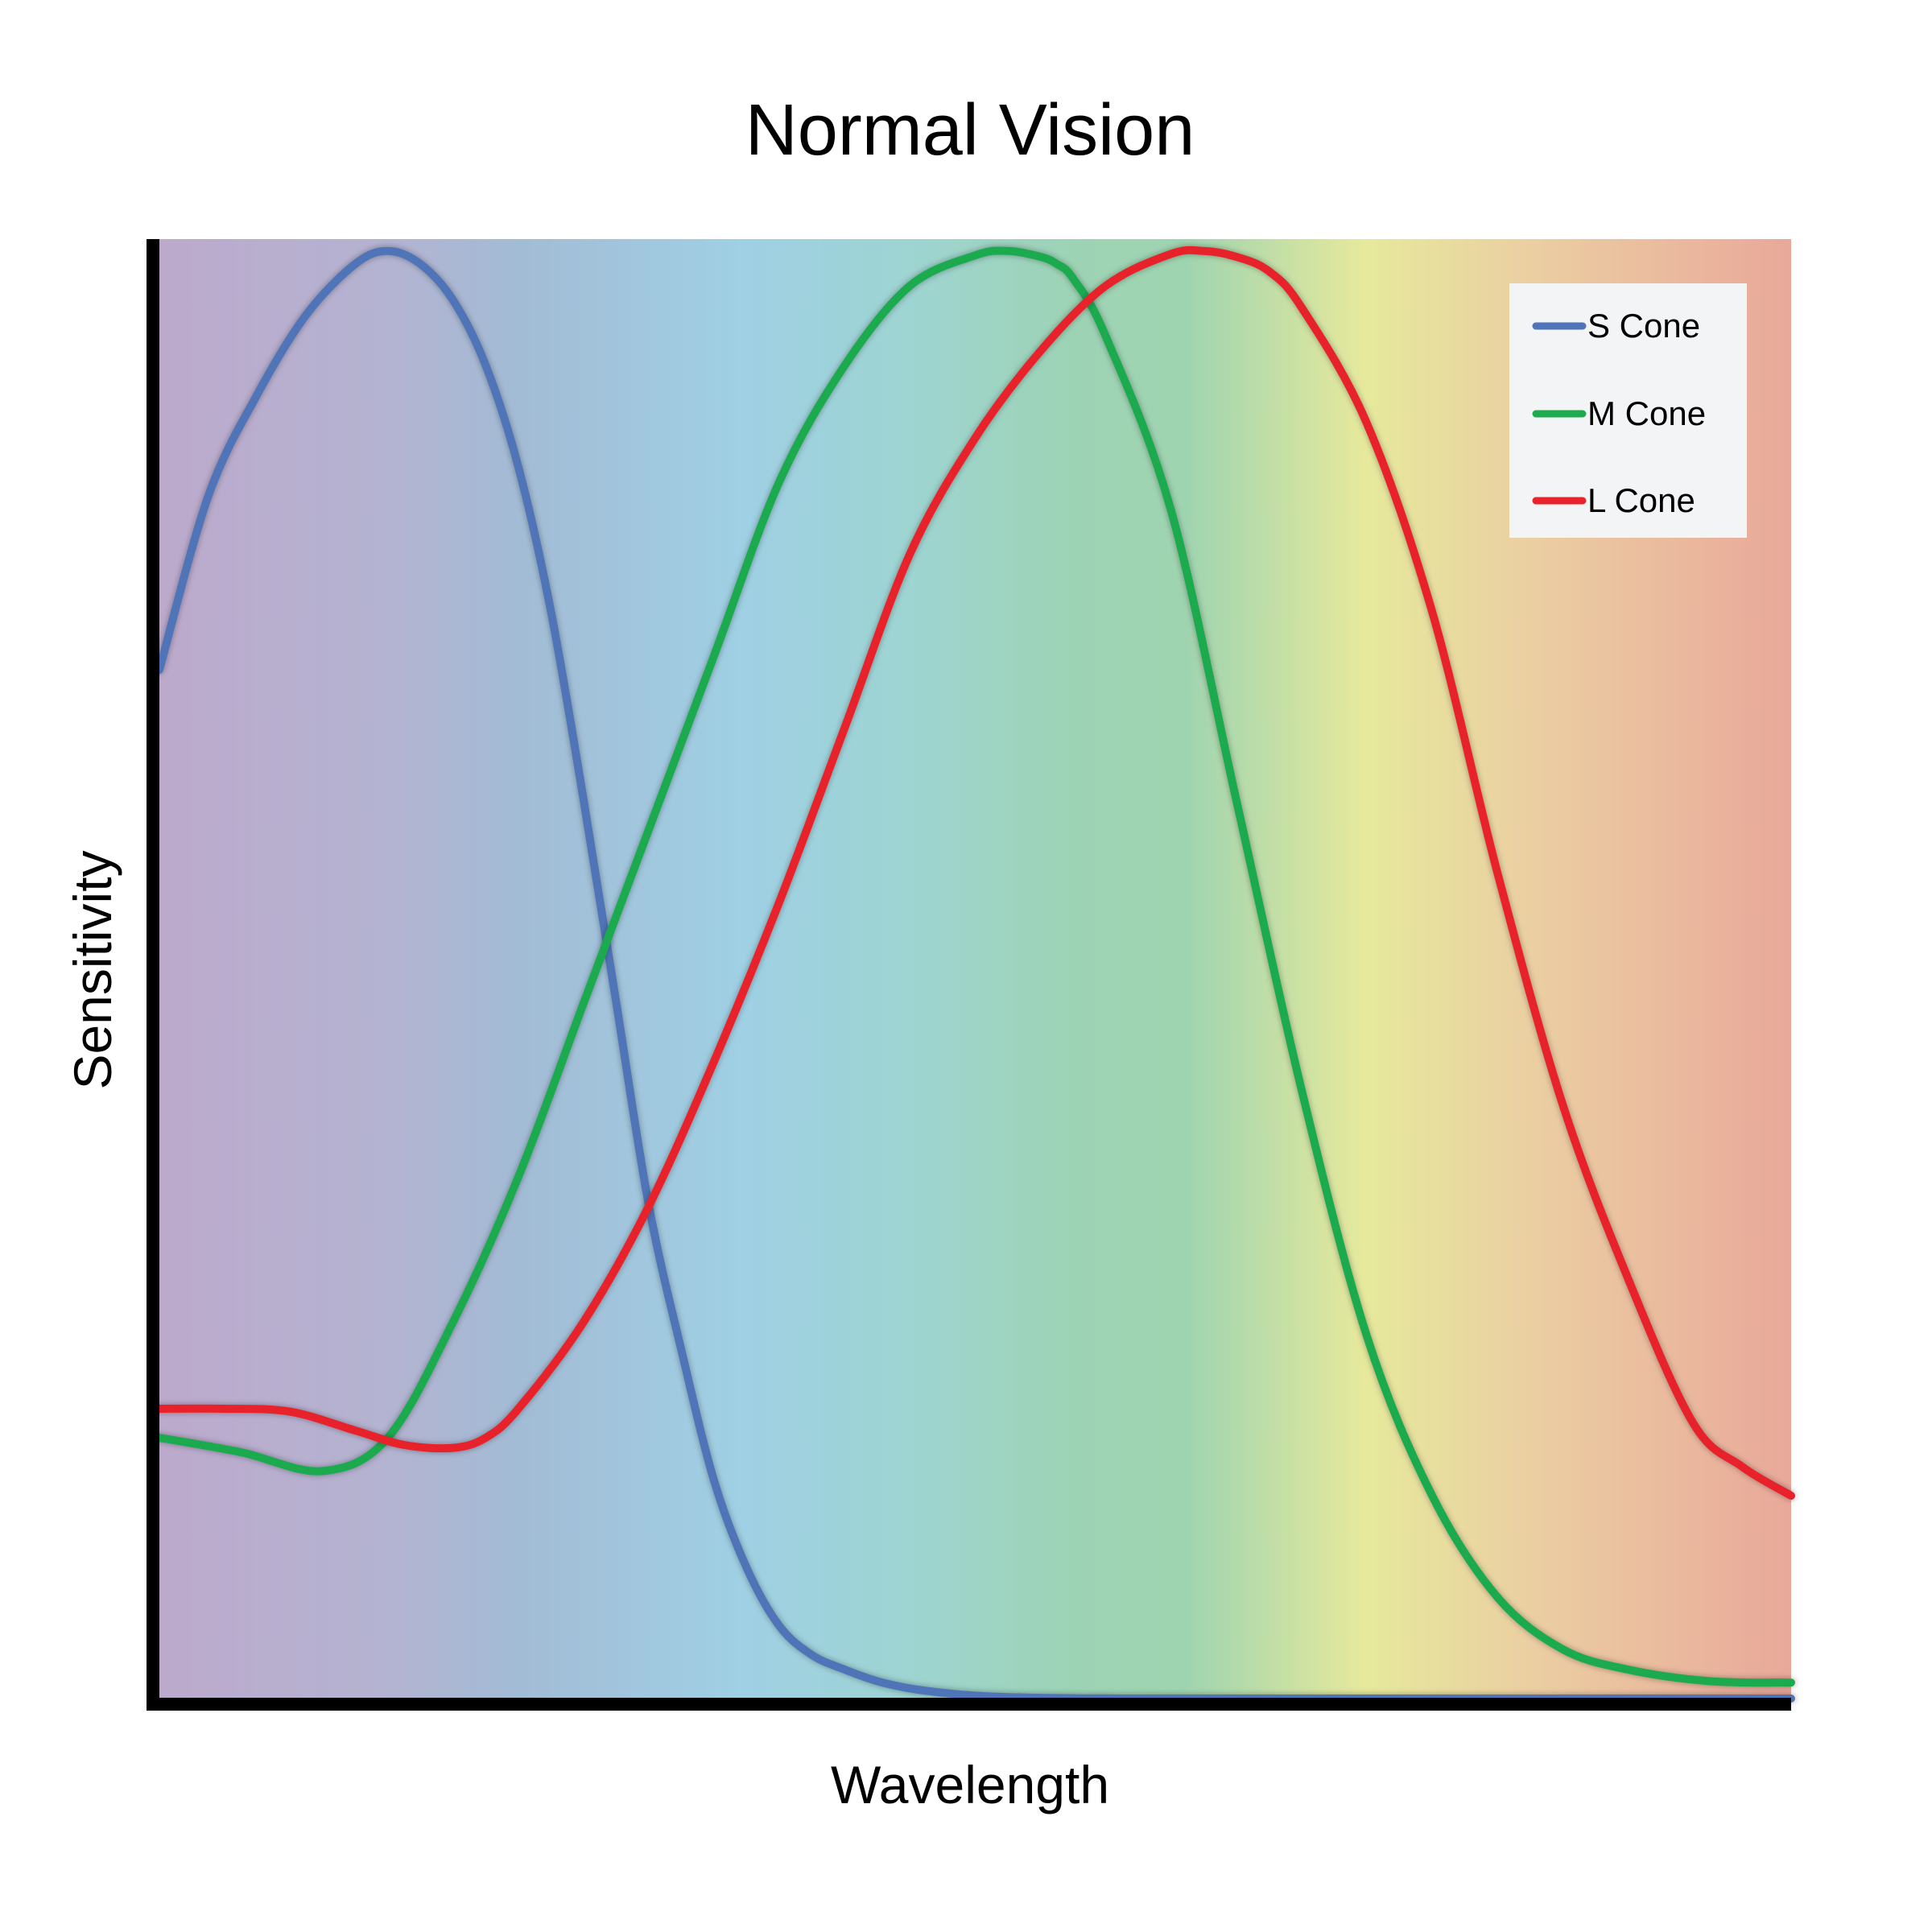  I want to click on x-axis-label: Wavelength, so click(970, 1784).